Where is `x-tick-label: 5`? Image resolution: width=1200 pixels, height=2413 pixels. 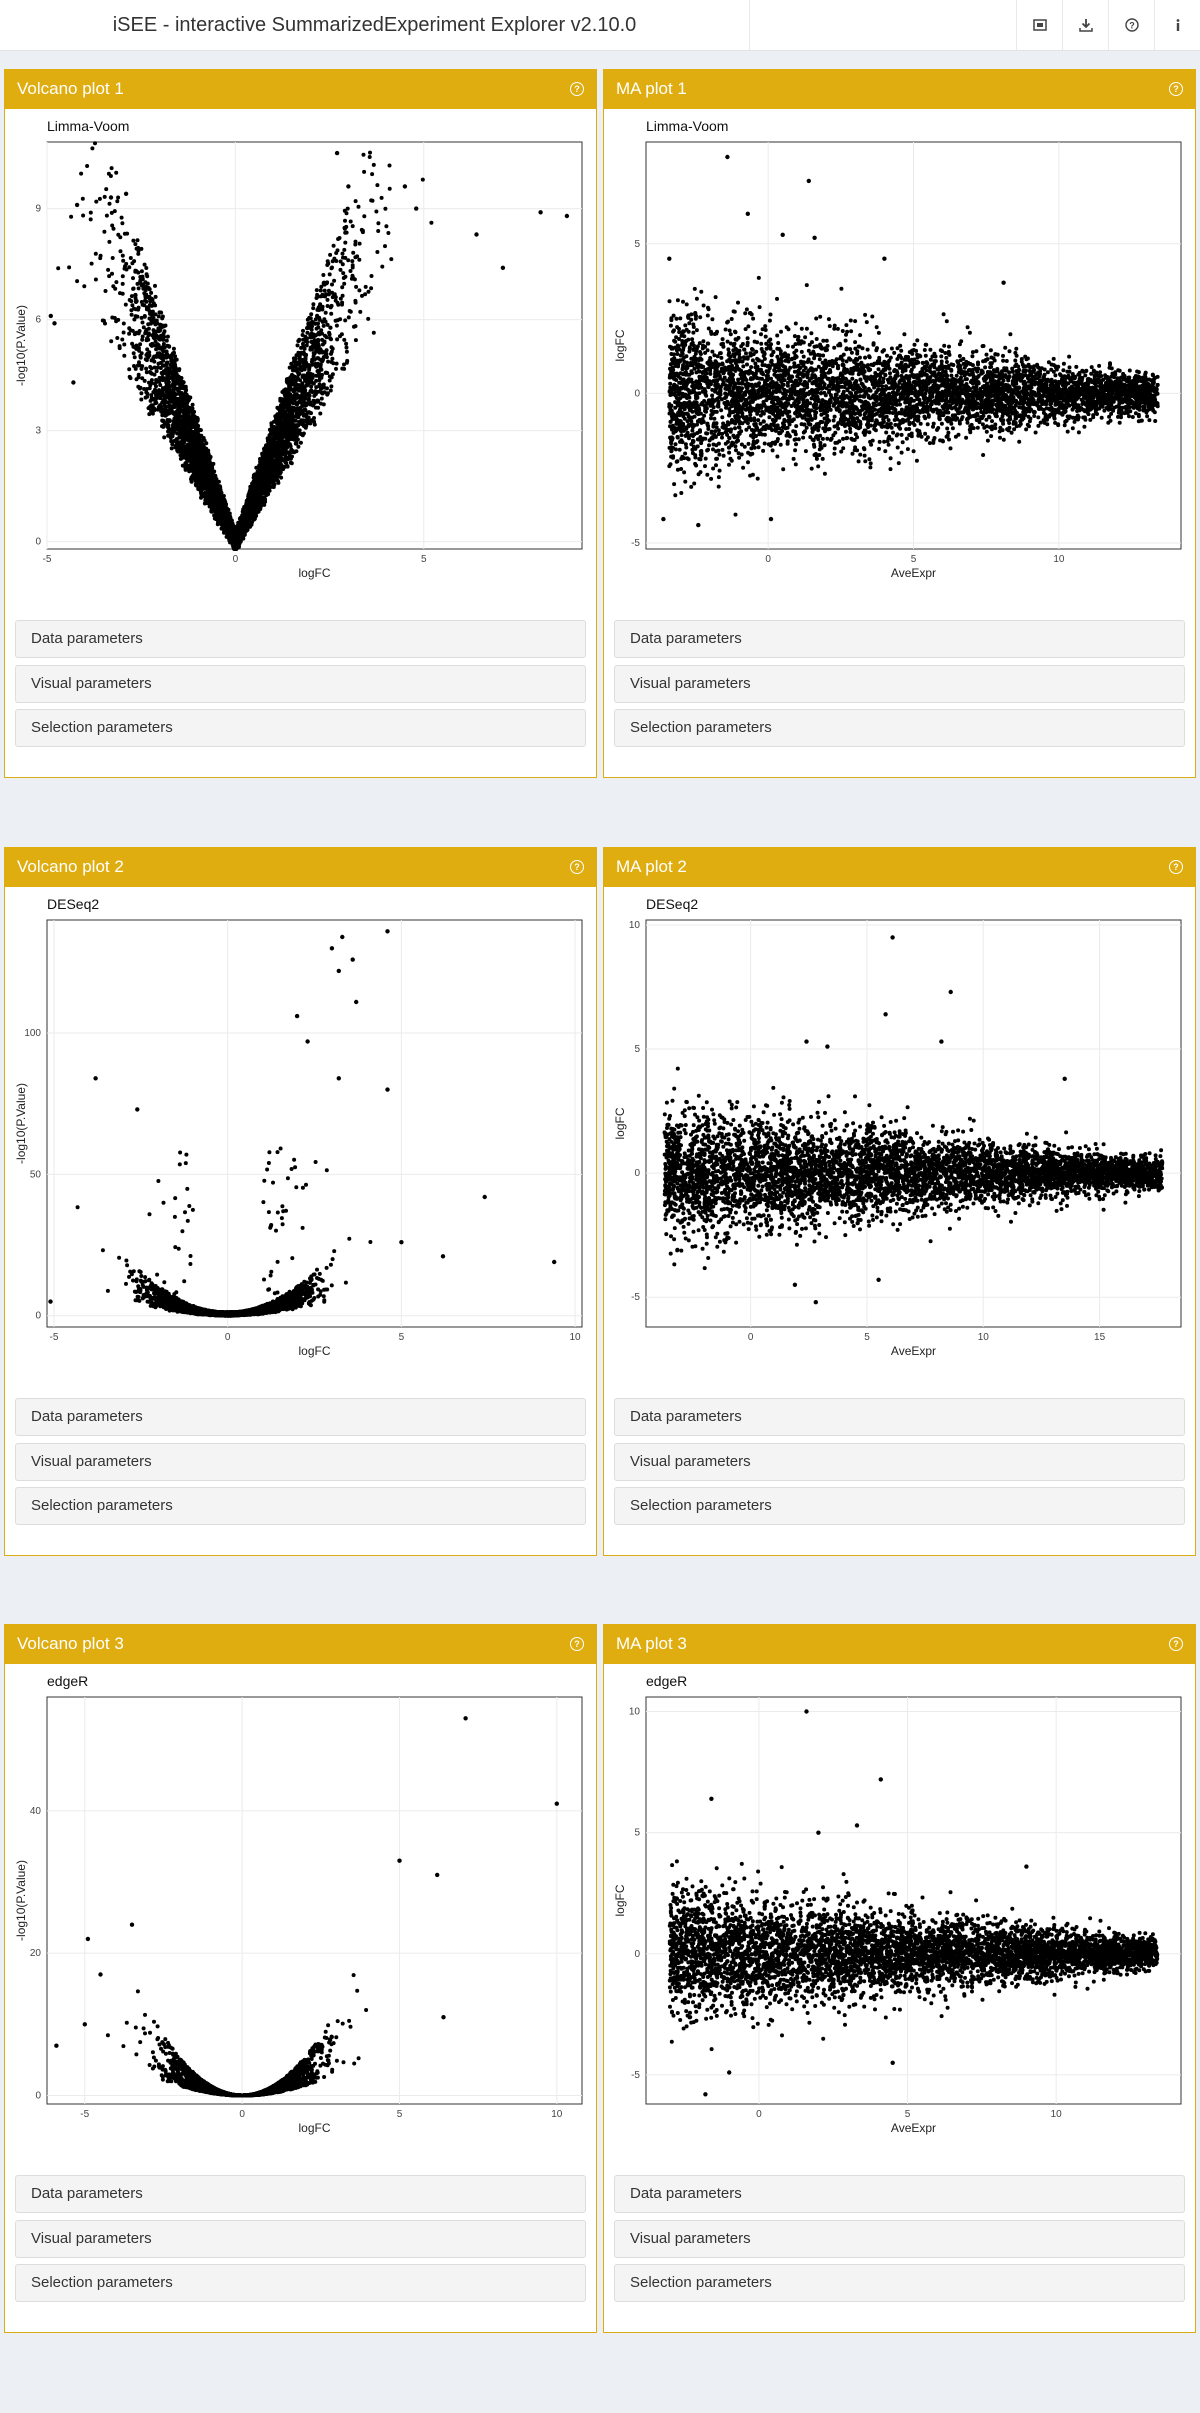 x-tick-label: 5 is located at coordinates (424, 559).